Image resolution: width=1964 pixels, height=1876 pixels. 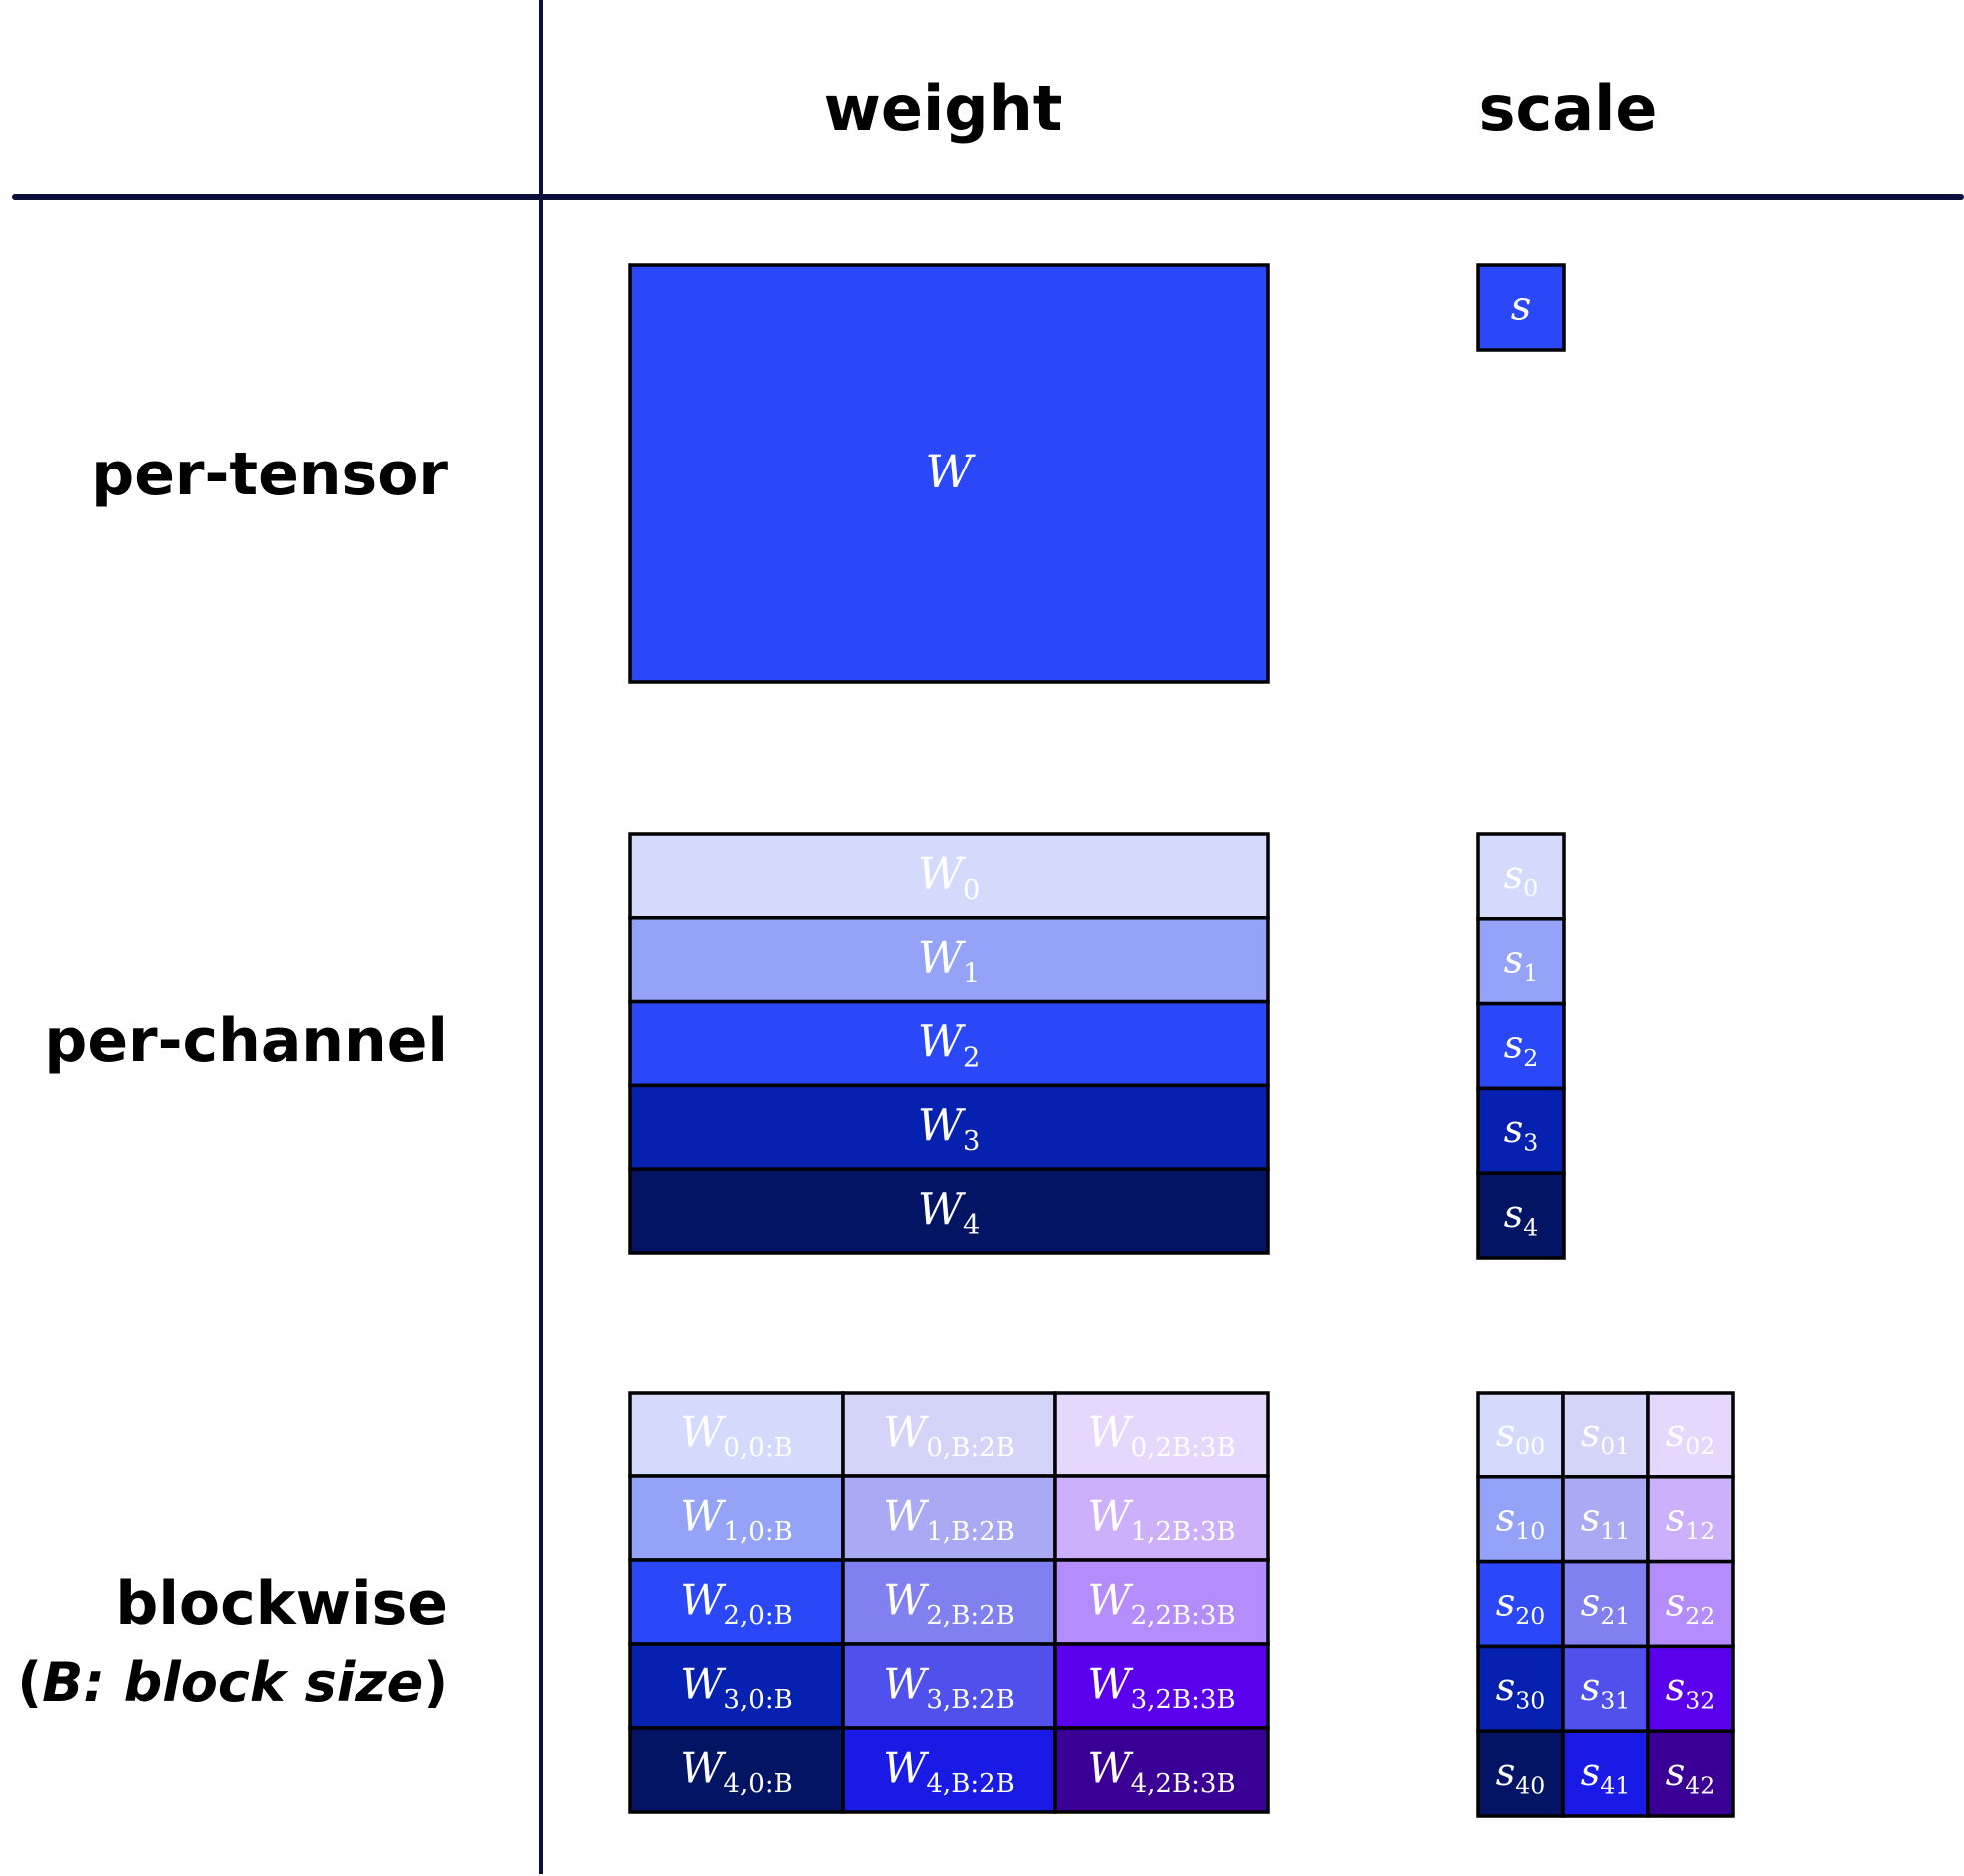 I want to click on row-label-blockwise: blockwise, so click(x=281, y=1604).